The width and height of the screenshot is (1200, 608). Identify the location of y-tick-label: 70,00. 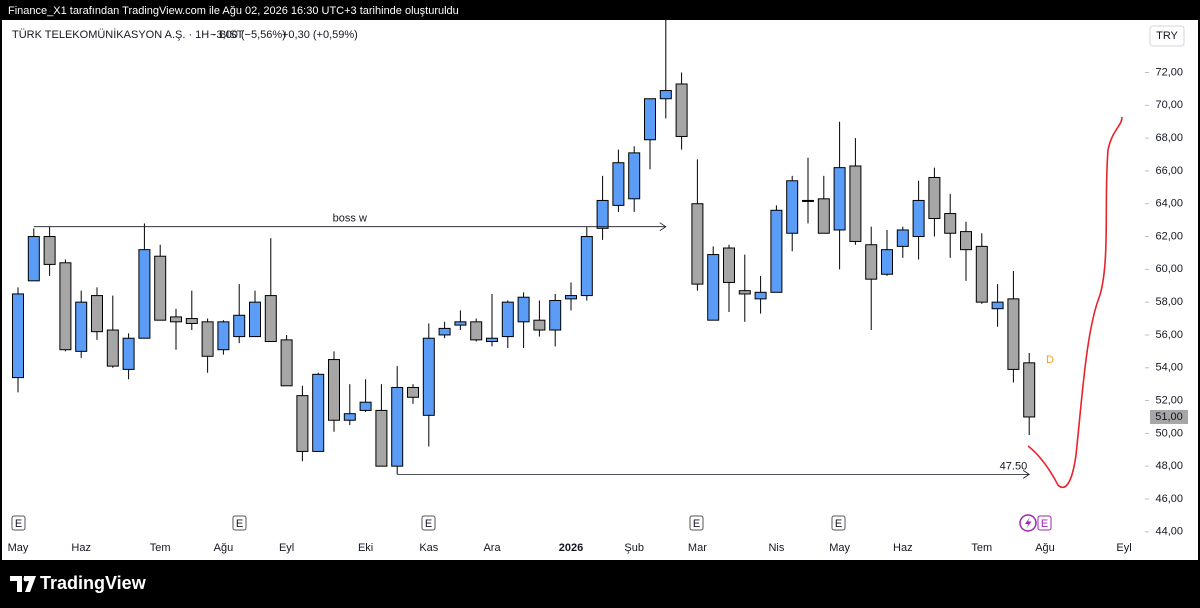
(1169, 105).